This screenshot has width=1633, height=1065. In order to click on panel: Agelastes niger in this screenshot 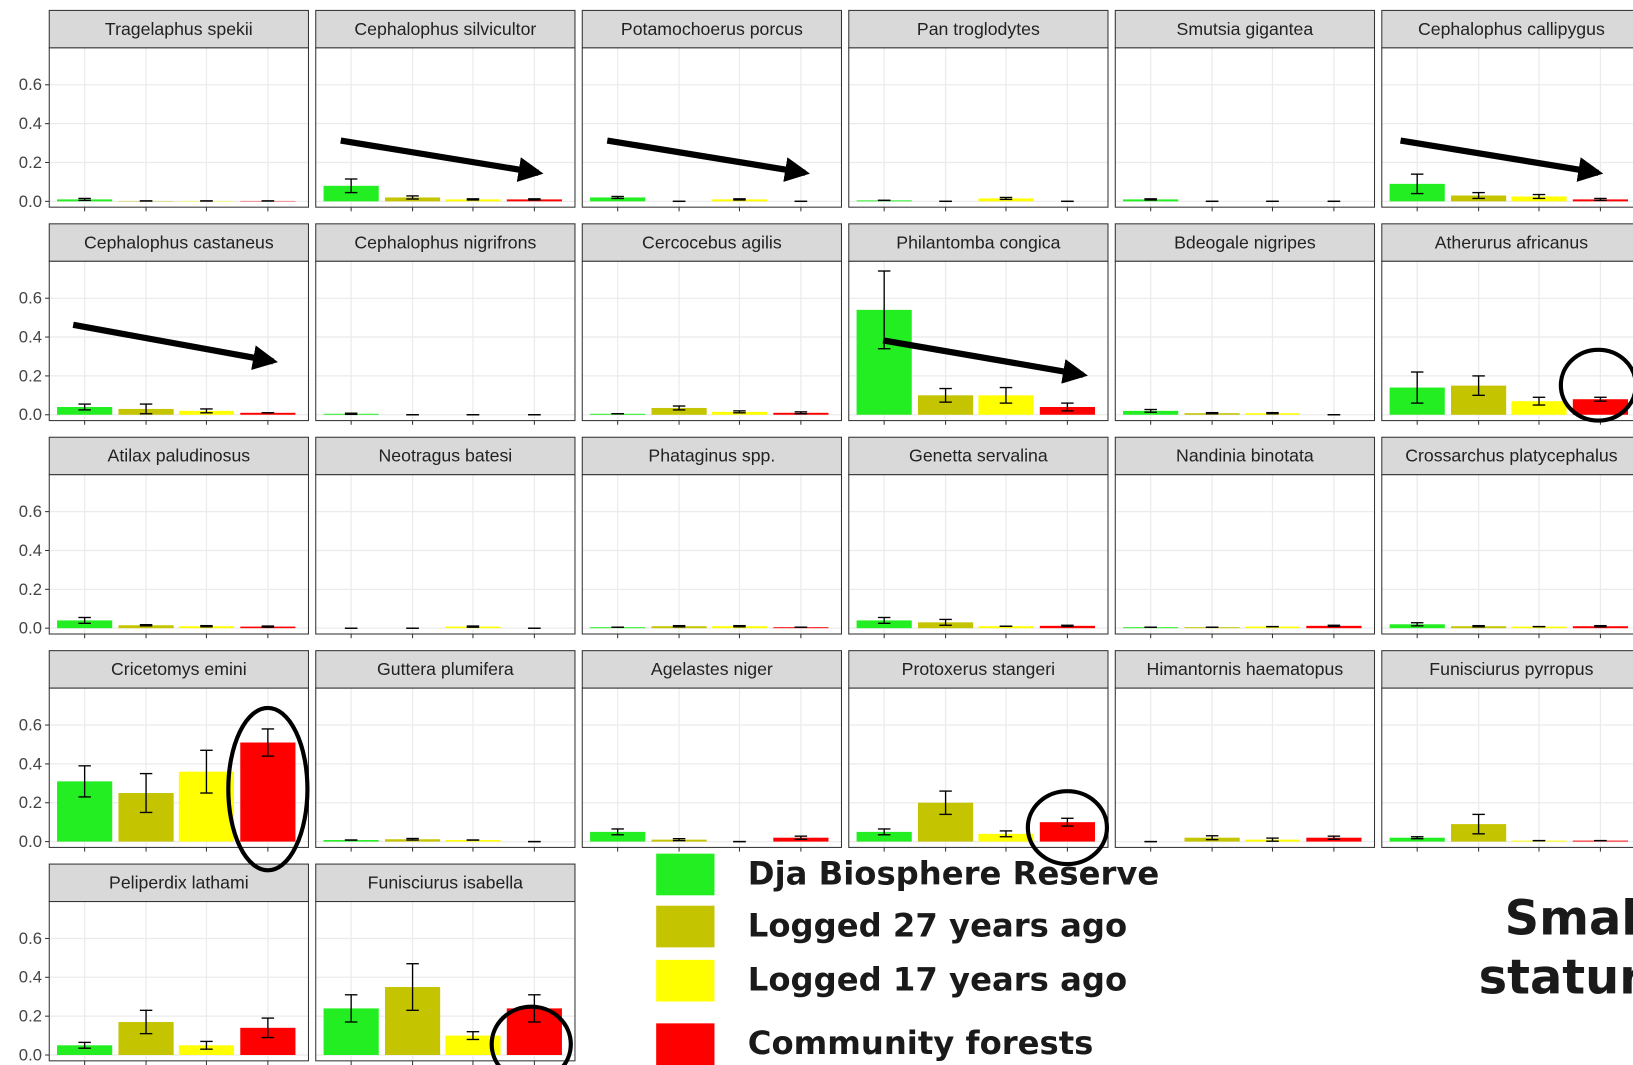, I will do `click(712, 751)`.